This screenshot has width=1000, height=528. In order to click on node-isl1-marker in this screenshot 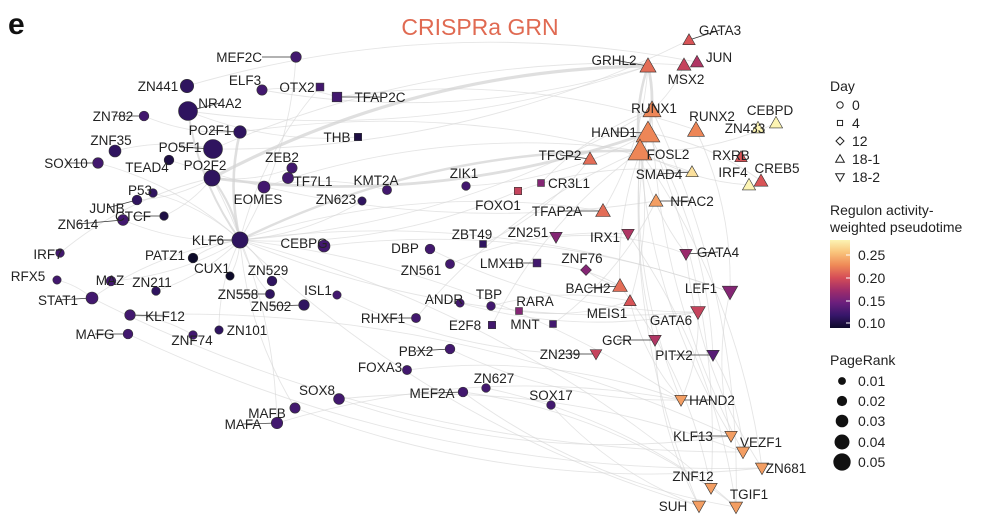, I will do `click(337, 295)`.